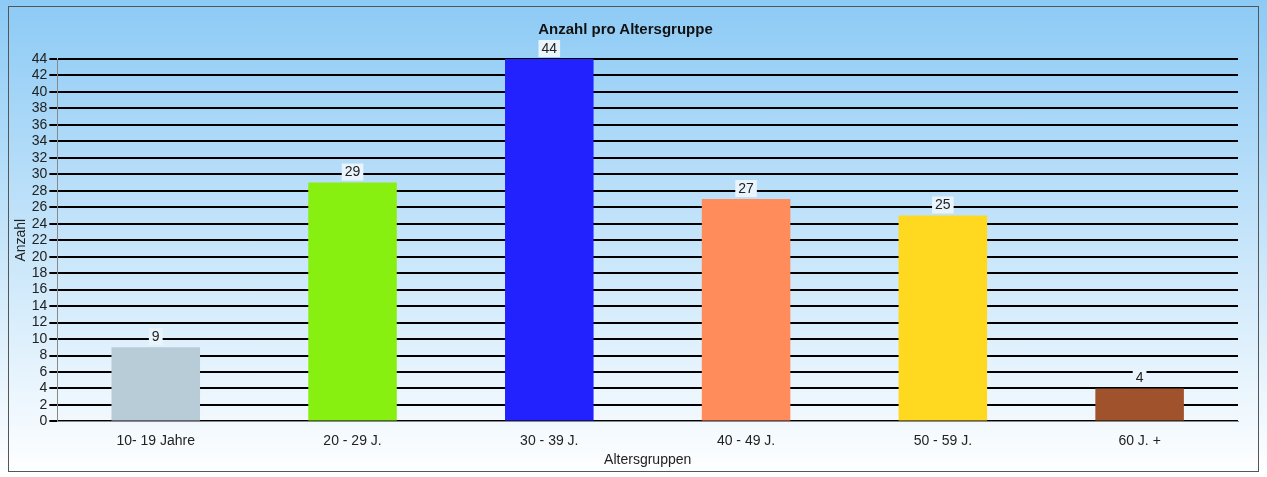 The image size is (1267, 477). What do you see at coordinates (39, 173) in the screenshot?
I see `y-tick-label: 30` at bounding box center [39, 173].